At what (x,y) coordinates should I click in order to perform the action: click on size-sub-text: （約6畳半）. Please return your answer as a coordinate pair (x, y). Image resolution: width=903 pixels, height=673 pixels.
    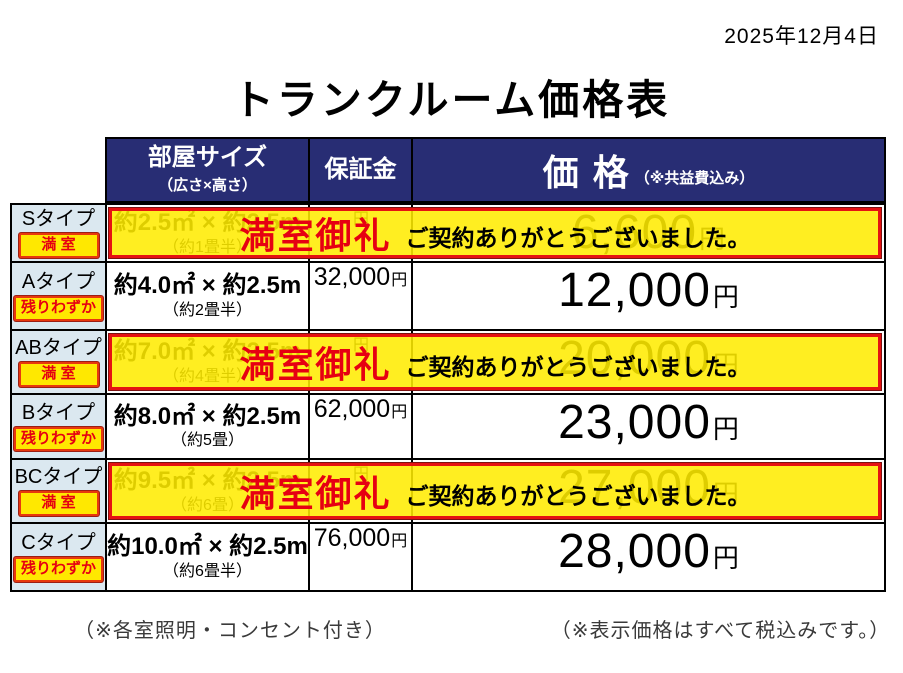
    Looking at the image, I should click on (207, 571).